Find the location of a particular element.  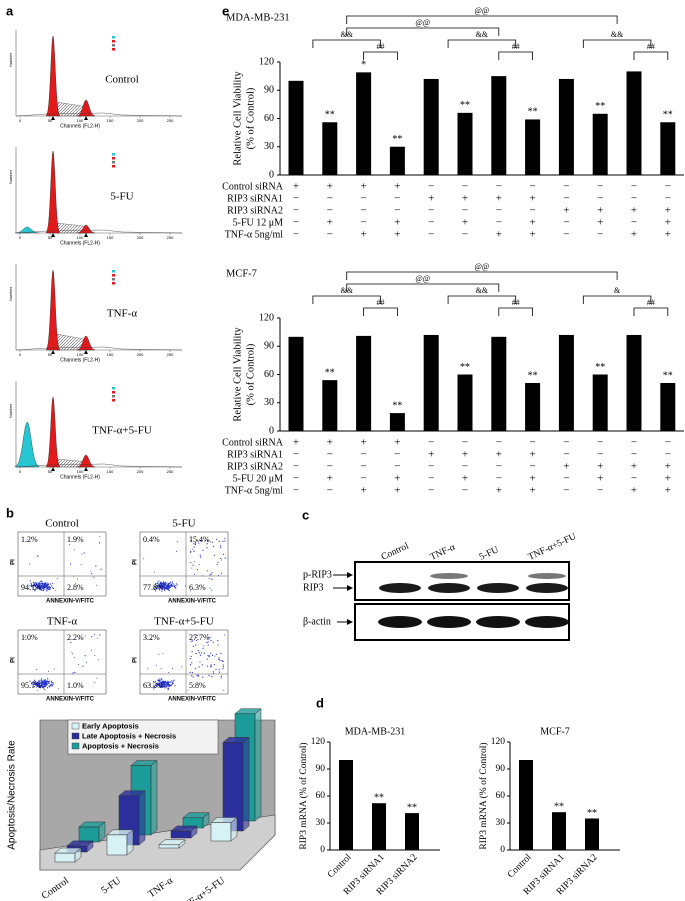

lane-label: 5-FU is located at coordinates (489, 554).